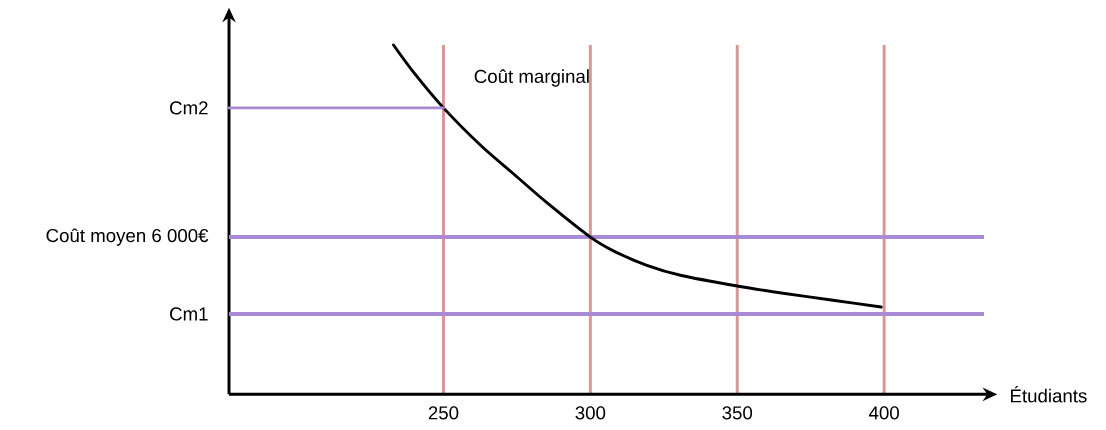 This screenshot has height=430, width=1106. I want to click on x-tick-label: 350, so click(737, 413).